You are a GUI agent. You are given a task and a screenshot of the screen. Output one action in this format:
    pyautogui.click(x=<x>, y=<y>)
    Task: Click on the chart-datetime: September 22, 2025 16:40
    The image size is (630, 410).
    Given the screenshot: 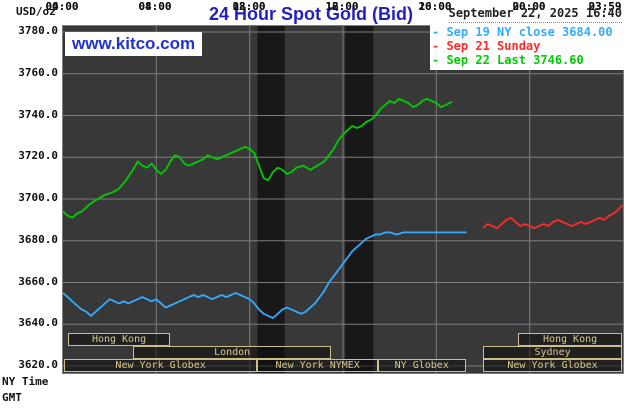 What is the action you would take?
    pyautogui.click(x=535, y=14)
    